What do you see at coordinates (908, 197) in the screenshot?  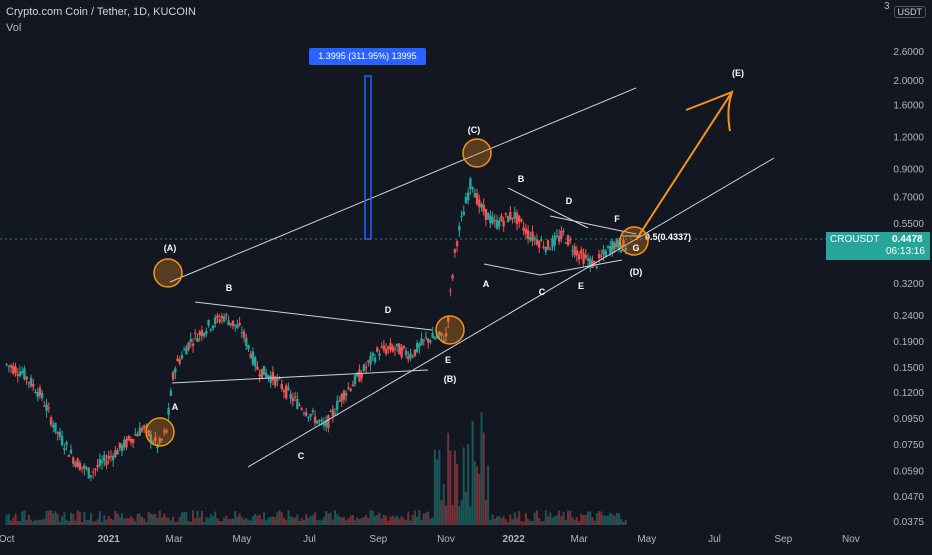 I see `price-tick-label: 0.7000` at bounding box center [908, 197].